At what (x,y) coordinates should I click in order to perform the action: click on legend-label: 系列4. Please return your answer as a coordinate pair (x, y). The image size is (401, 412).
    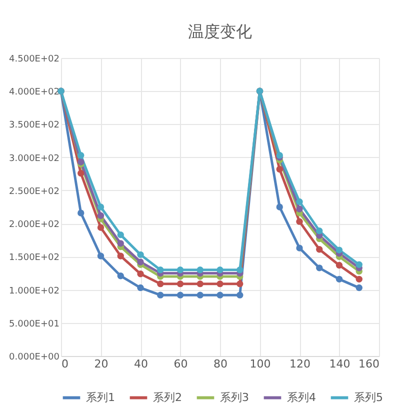
    Looking at the image, I should click on (301, 397).